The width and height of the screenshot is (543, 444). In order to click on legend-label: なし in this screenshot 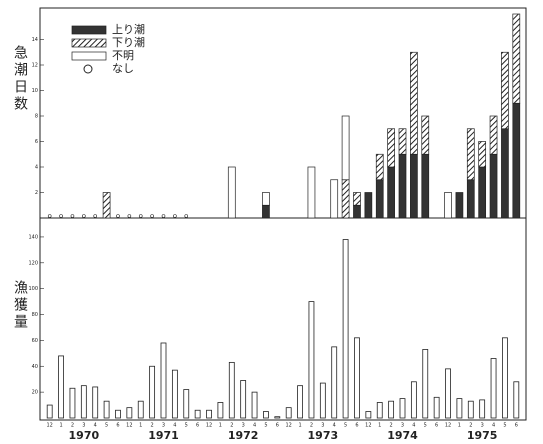, I will do `click(123, 68)`.